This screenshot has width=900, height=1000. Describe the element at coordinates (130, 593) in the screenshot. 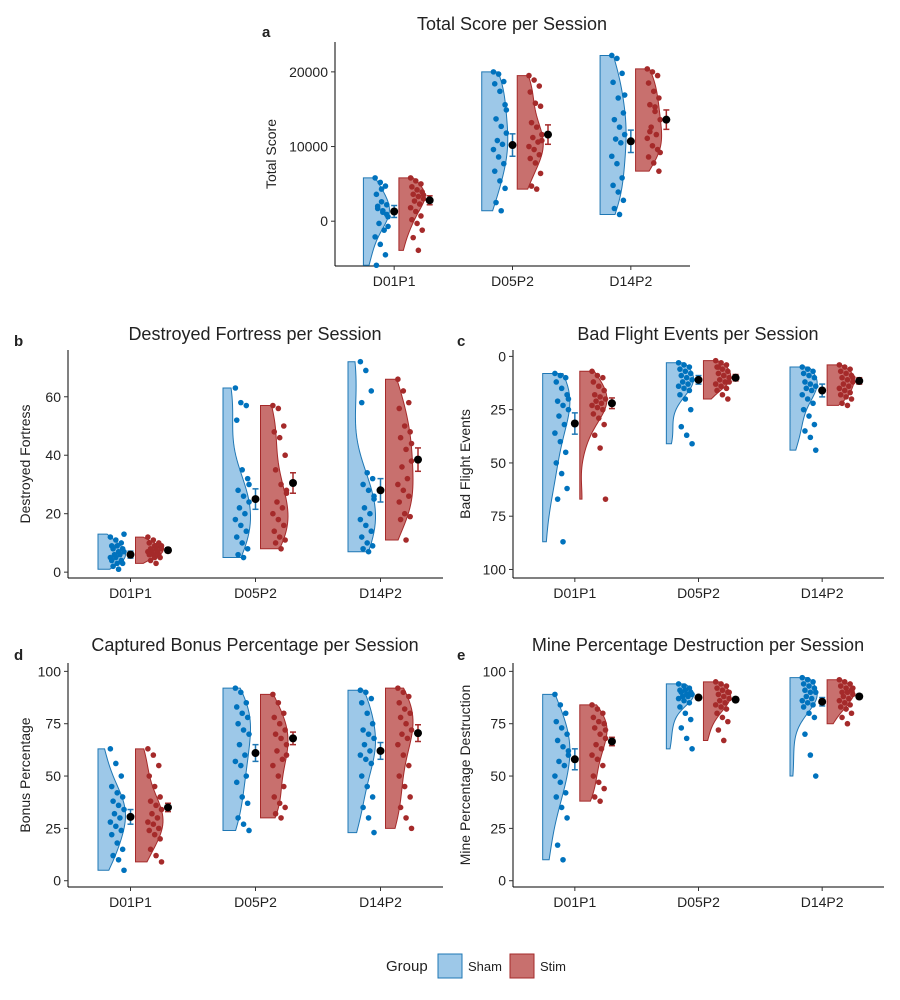

I see `x-tick-label: D01P1` at that location.